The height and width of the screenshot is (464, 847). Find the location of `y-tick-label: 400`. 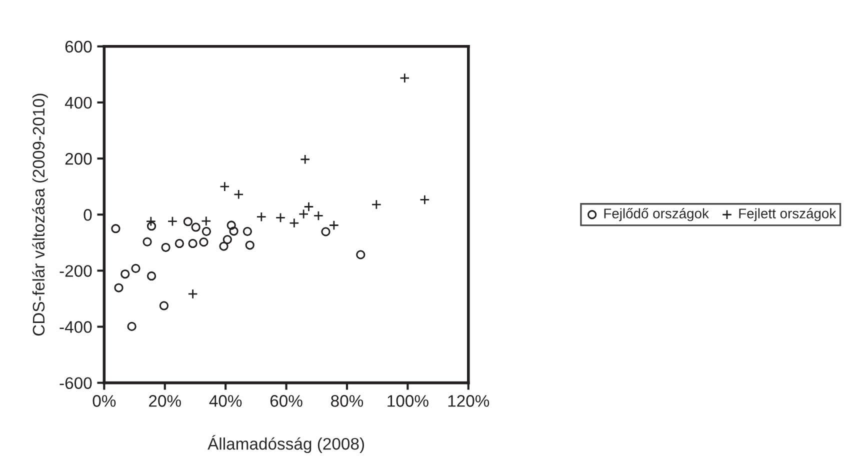

y-tick-label: 400 is located at coordinates (78, 102).